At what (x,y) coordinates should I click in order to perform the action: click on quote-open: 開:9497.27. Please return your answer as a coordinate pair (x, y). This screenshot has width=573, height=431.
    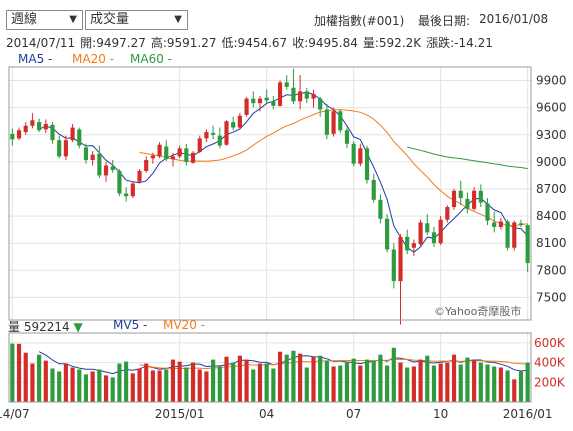
    Looking at the image, I should click on (113, 43).